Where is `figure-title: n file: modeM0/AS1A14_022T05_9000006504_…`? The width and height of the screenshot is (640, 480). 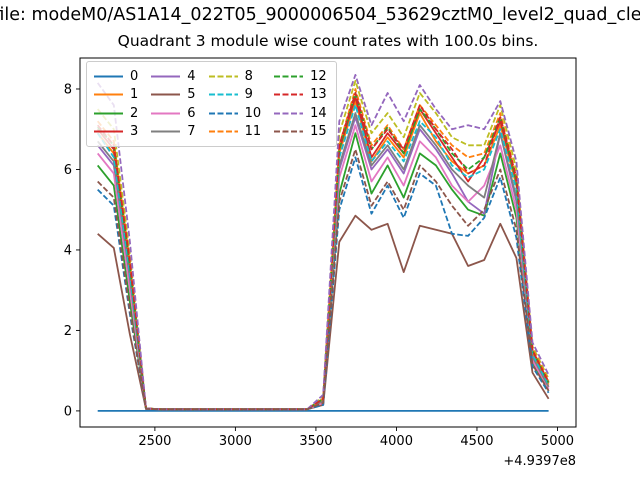
figure-title: n file: modeM0/AS1A14_022T05_9000006504_… is located at coordinates (320, 15).